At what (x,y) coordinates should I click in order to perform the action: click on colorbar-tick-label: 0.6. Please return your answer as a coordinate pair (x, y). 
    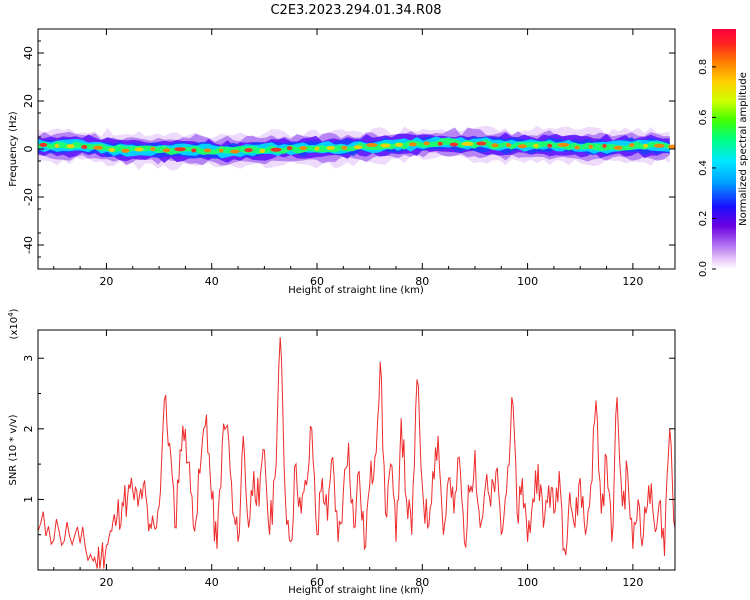
    Looking at the image, I should click on (703, 117).